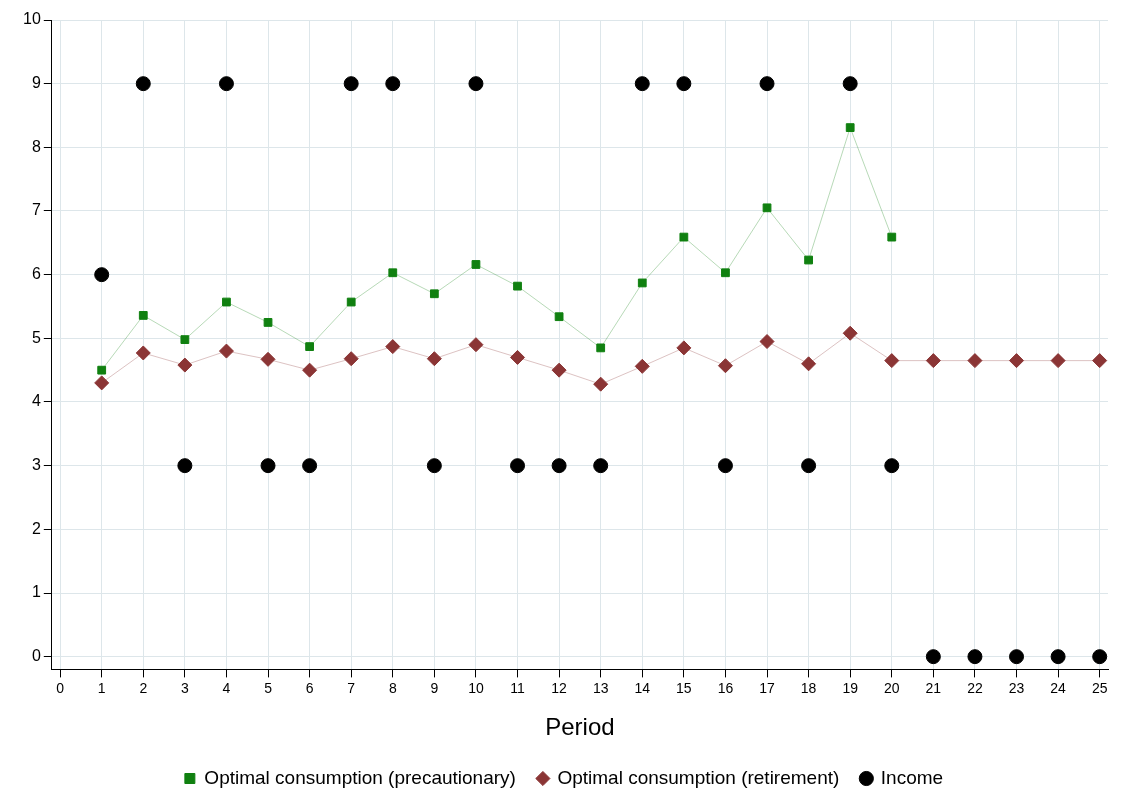 The width and height of the screenshot is (1138, 808). What do you see at coordinates (933, 687) in the screenshot?
I see `x-tick-label: 21` at bounding box center [933, 687].